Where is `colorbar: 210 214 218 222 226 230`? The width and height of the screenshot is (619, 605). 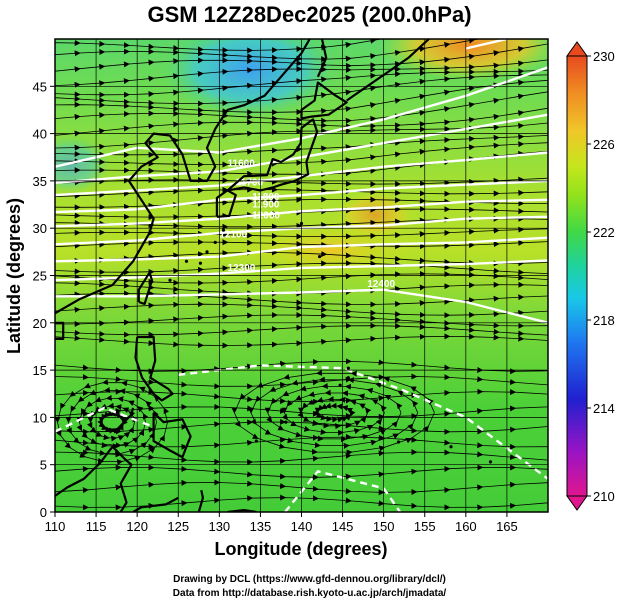 colorbar: 210 214 218 222 226 230 is located at coordinates (590, 276).